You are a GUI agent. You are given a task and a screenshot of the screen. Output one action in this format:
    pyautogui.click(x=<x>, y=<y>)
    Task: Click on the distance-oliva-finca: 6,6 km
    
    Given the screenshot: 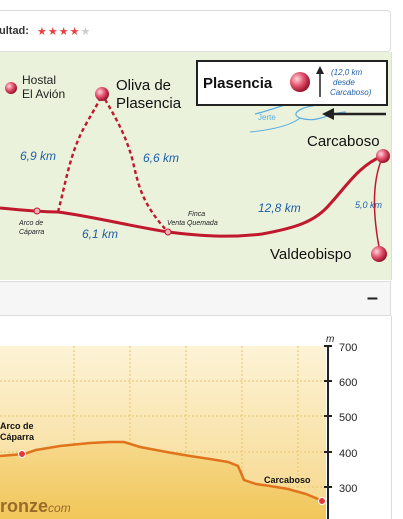 What is the action you would take?
    pyautogui.click(x=161, y=158)
    